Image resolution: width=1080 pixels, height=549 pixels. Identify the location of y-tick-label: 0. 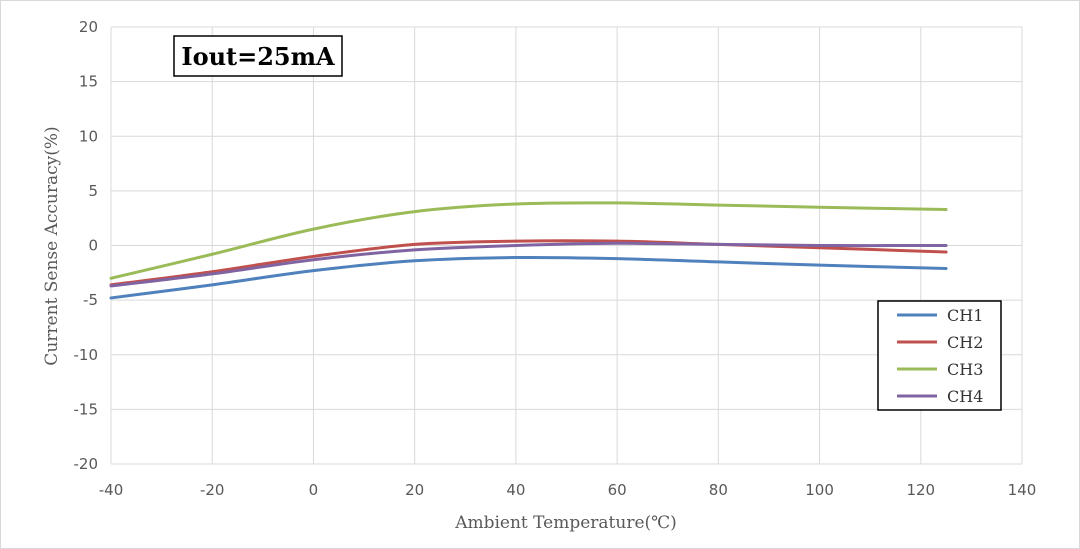
(93, 246).